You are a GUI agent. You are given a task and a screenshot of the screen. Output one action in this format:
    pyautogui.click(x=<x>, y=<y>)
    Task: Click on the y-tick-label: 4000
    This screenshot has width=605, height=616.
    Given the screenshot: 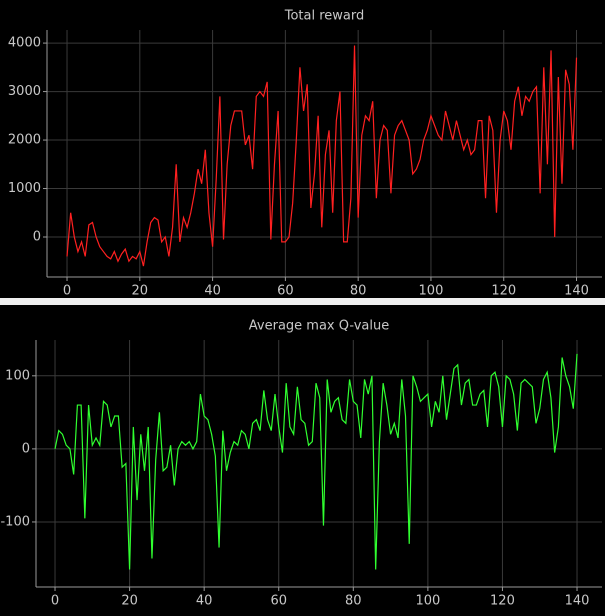 What is the action you would take?
    pyautogui.click(x=24, y=43)
    